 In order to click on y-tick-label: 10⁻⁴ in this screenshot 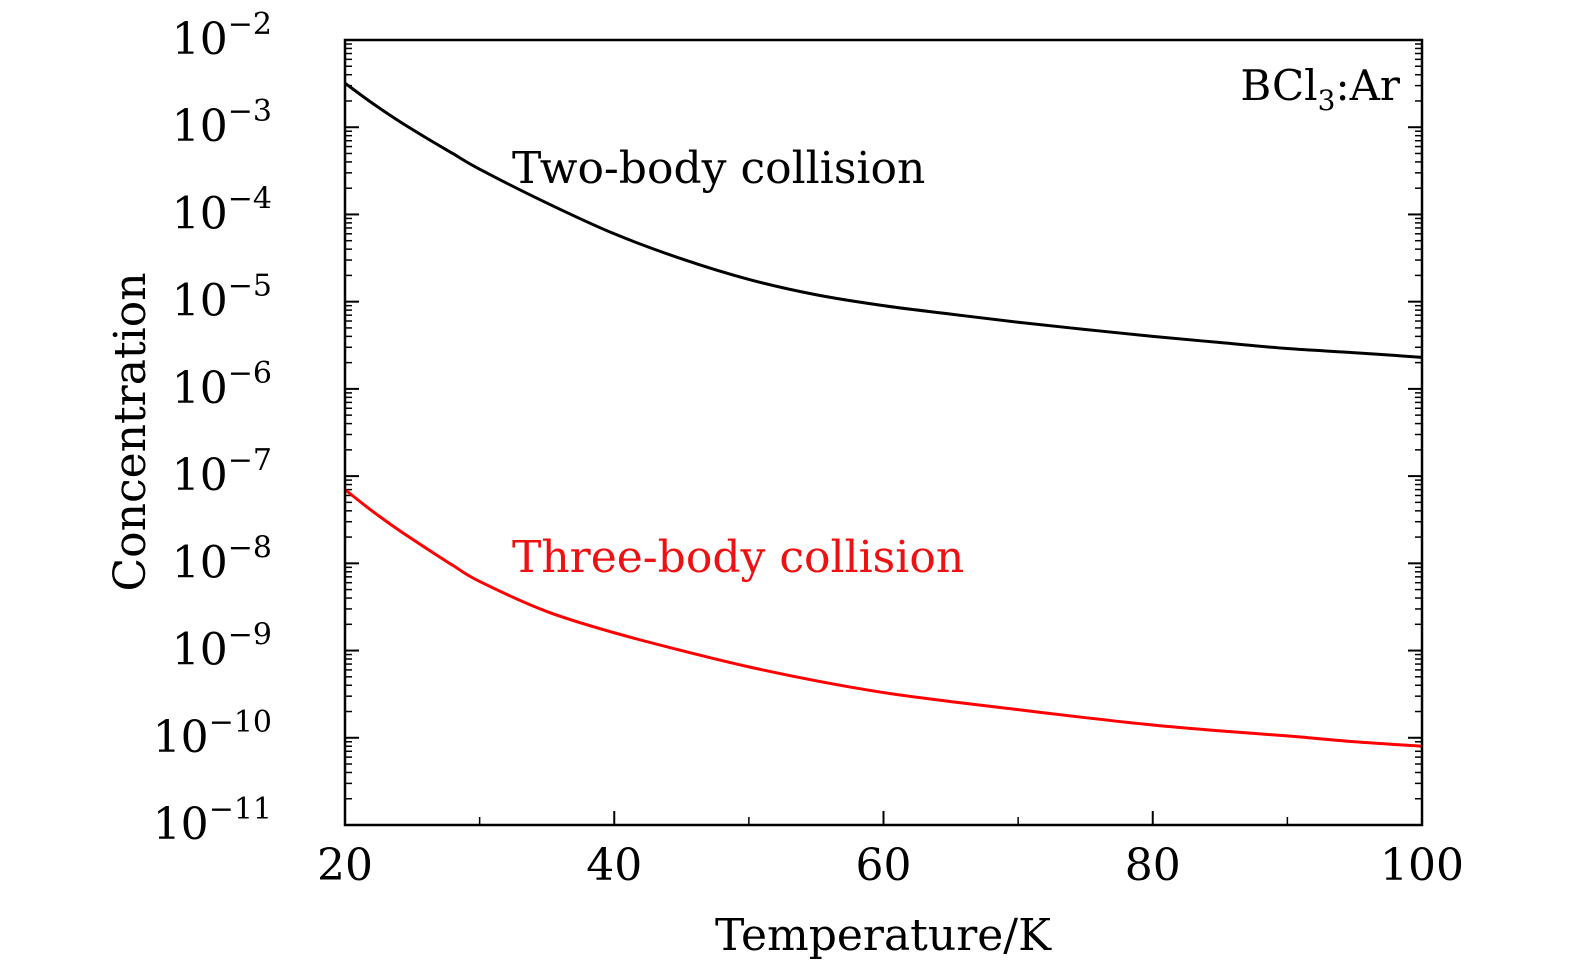, I will do `click(222, 210)`.